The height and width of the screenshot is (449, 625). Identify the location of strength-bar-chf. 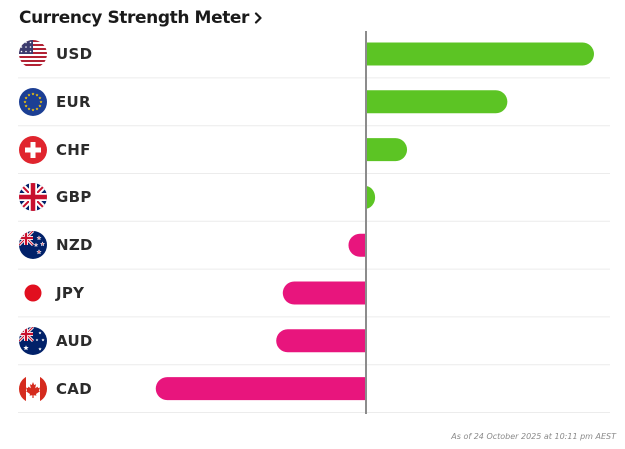
(381, 150).